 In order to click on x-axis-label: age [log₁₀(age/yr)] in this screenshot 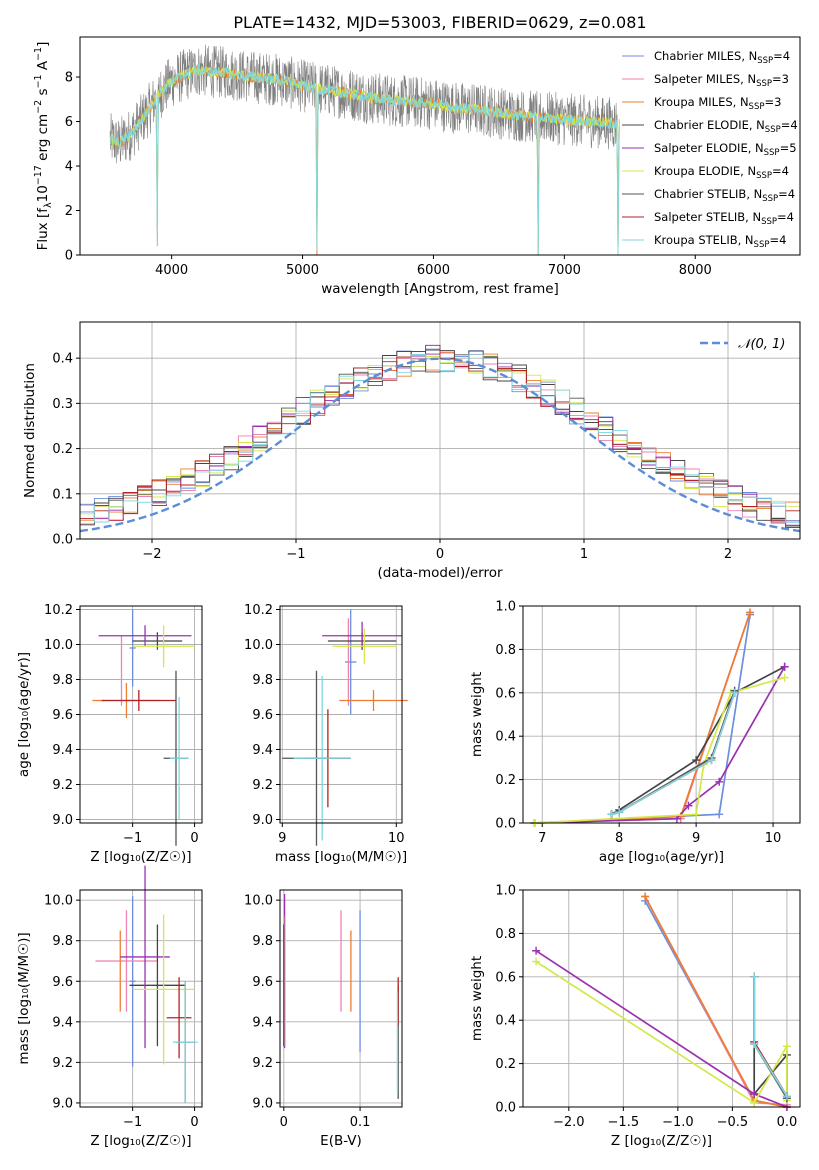, I will do `click(661, 857)`.